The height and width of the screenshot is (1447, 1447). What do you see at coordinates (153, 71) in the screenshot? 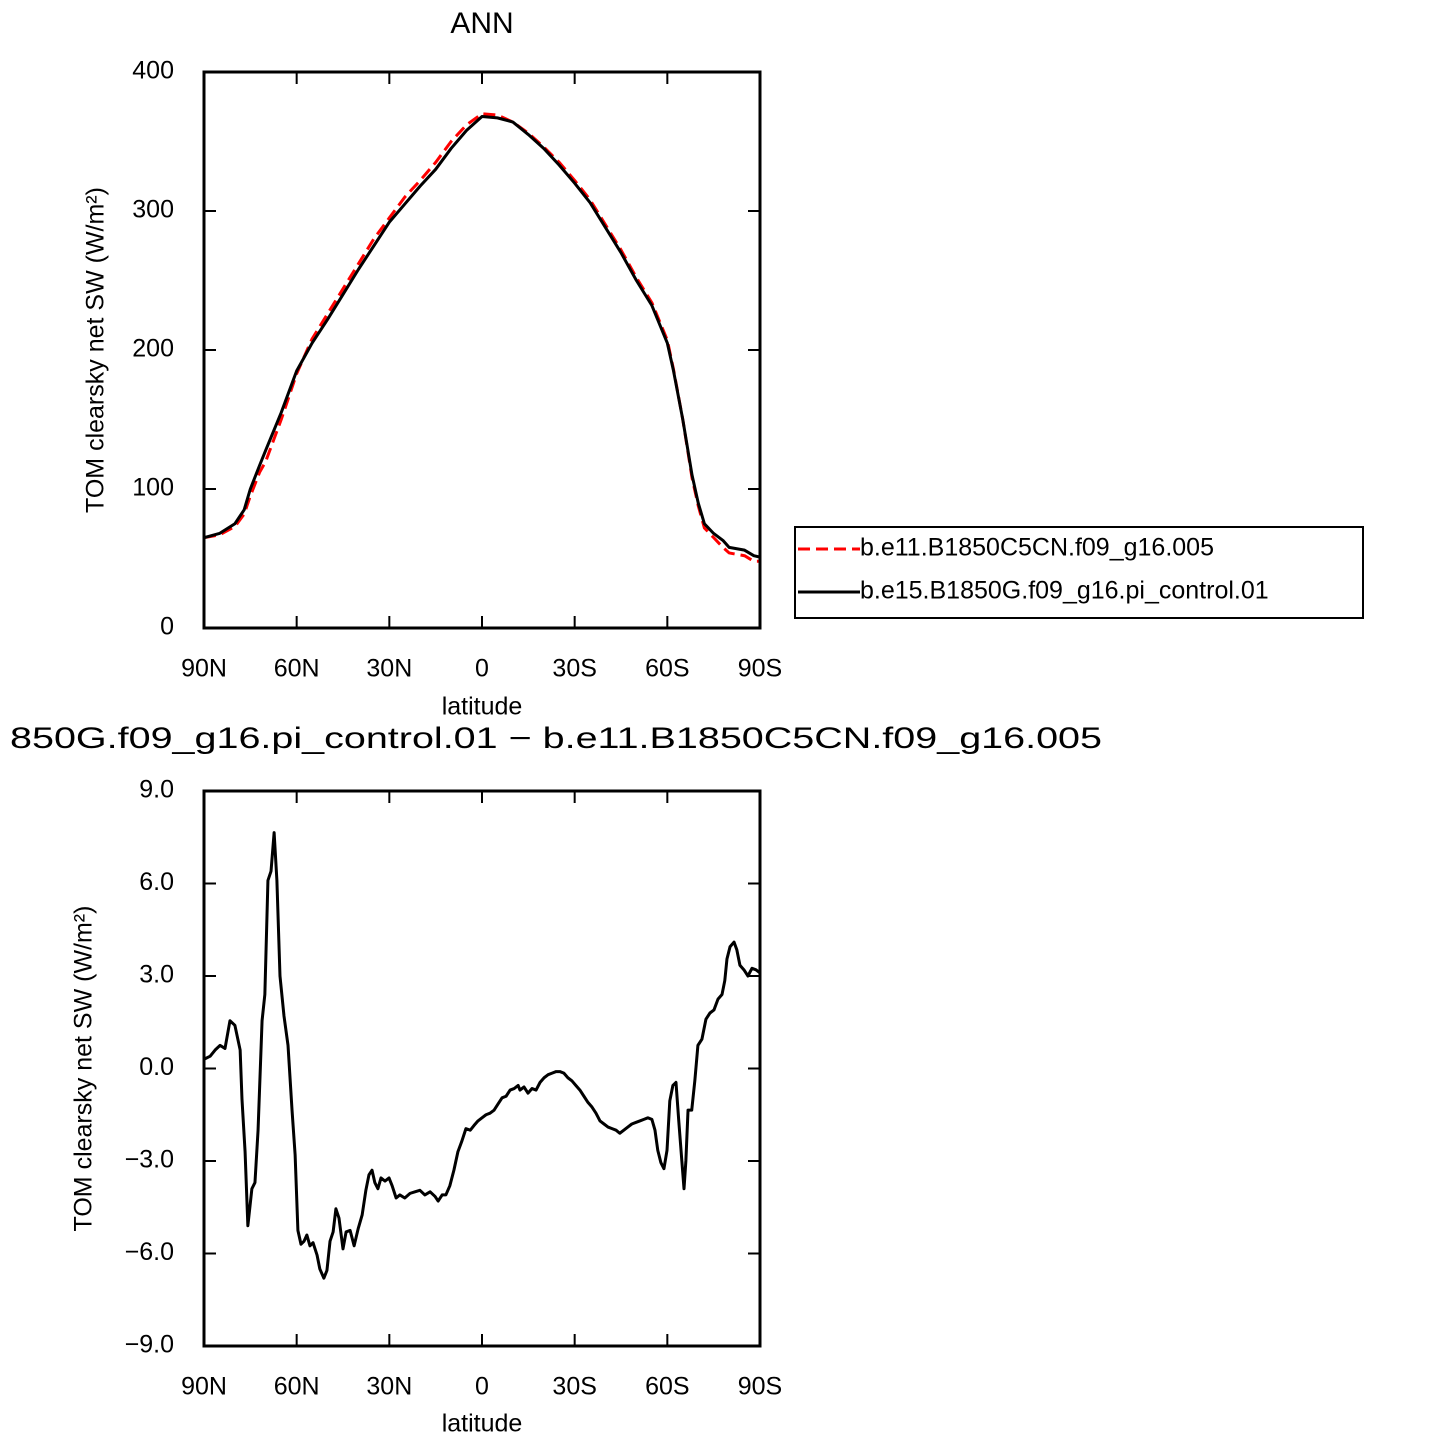
I see `y-tick-label: 400` at bounding box center [153, 71].